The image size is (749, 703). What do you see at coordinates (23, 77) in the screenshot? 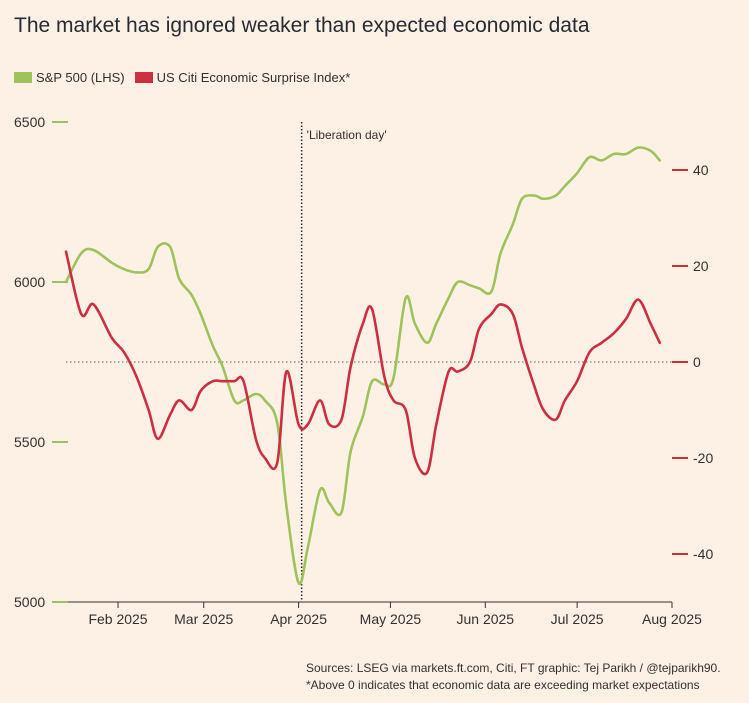
I see `legend-swatch-sp500` at bounding box center [23, 77].